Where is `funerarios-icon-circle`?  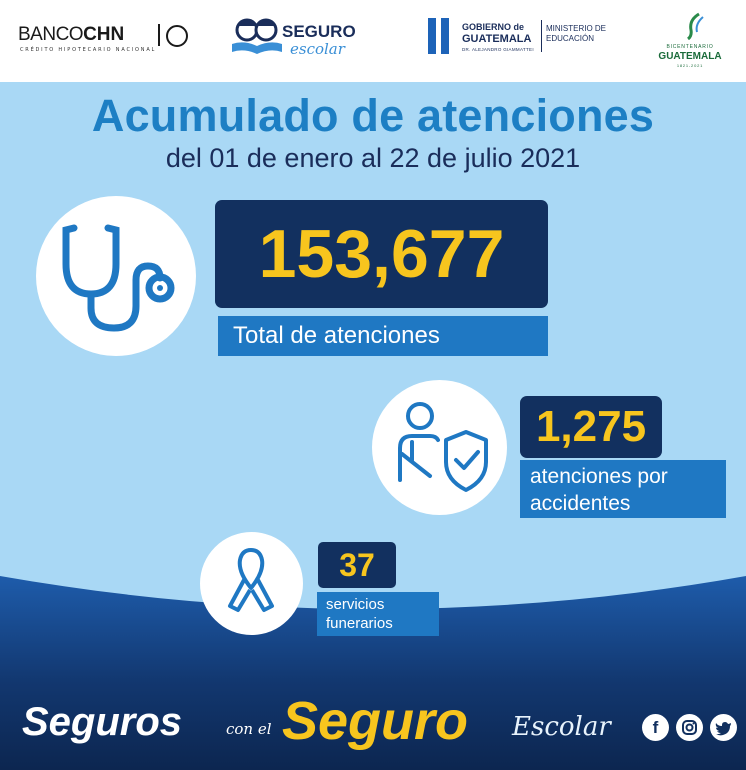
funerarios-icon-circle is located at coordinates (251, 583).